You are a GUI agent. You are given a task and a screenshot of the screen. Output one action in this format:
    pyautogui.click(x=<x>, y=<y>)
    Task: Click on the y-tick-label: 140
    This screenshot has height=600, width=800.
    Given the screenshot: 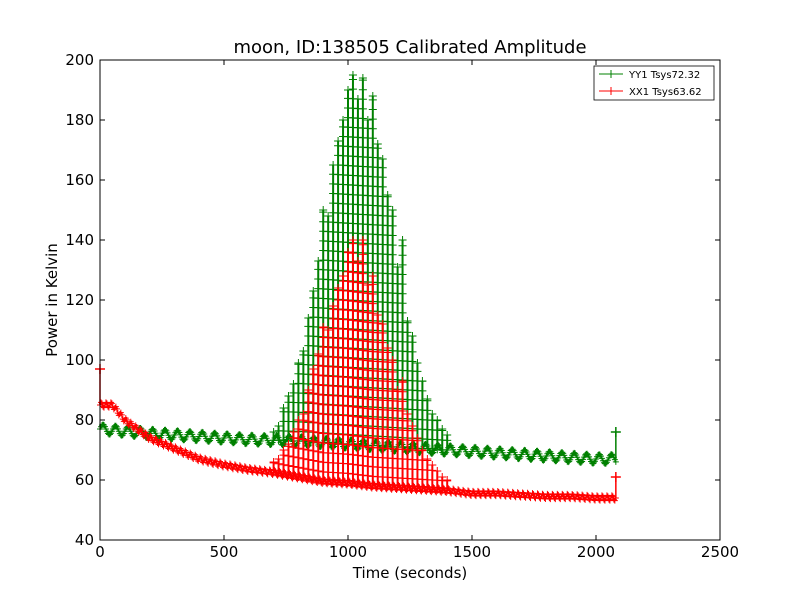 What is the action you would take?
    pyautogui.click(x=79, y=240)
    